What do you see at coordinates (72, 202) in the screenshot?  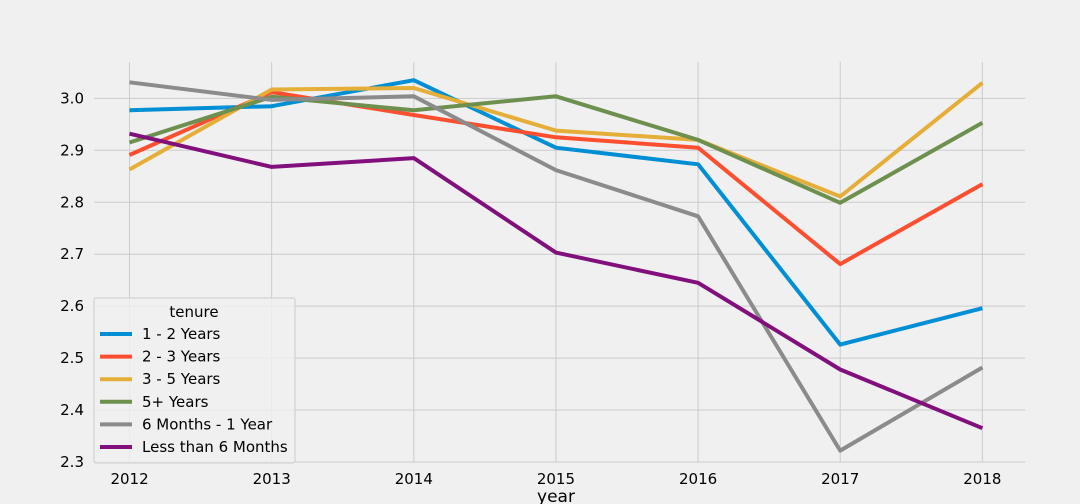 I see `y-tick-label: 2.8` at bounding box center [72, 202].